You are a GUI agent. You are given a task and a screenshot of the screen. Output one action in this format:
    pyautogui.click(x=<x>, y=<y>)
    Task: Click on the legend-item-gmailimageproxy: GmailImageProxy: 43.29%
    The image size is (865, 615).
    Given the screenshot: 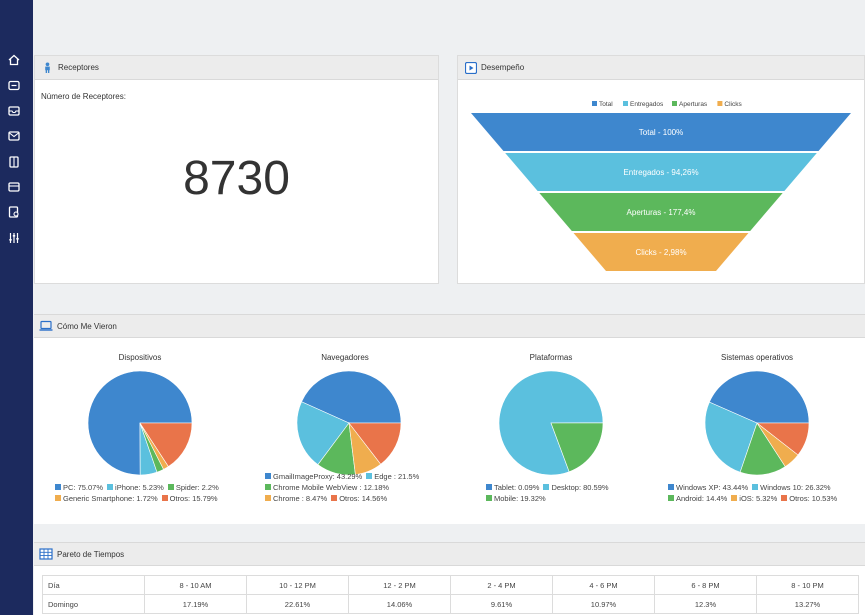 What is the action you would take?
    pyautogui.click(x=313, y=476)
    